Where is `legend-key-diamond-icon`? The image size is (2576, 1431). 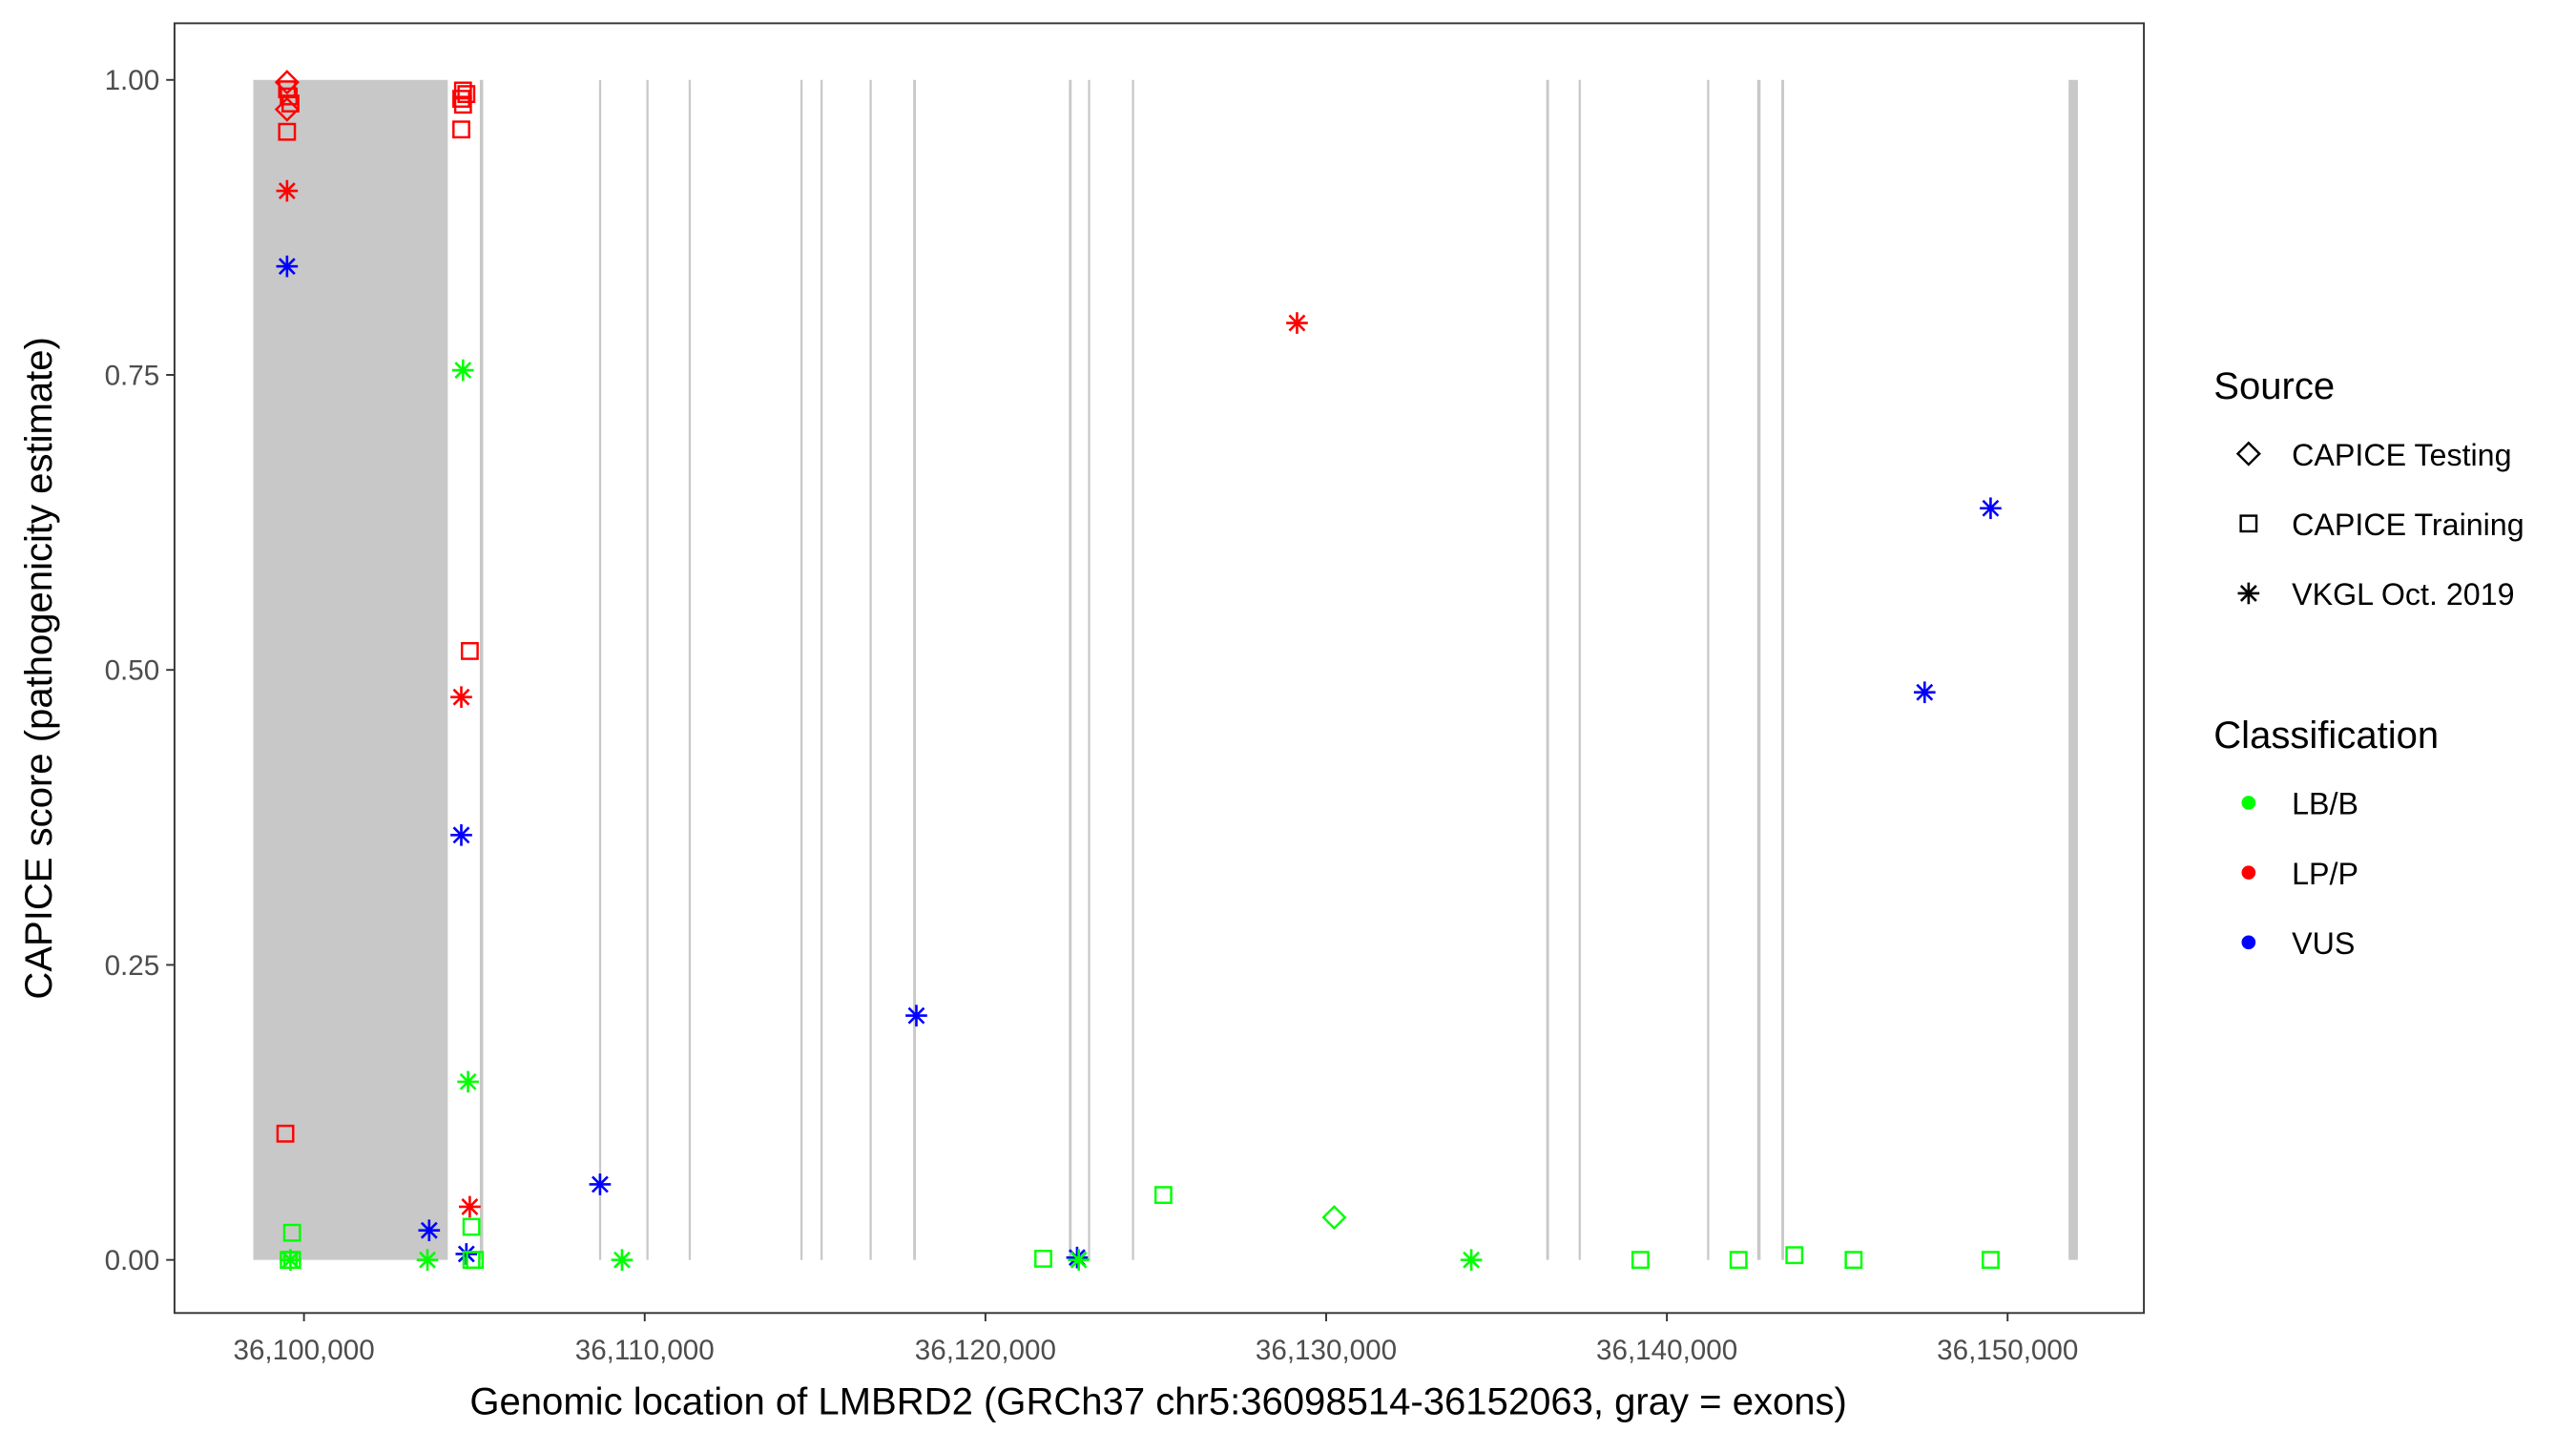 legend-key-diamond-icon is located at coordinates (2248, 454).